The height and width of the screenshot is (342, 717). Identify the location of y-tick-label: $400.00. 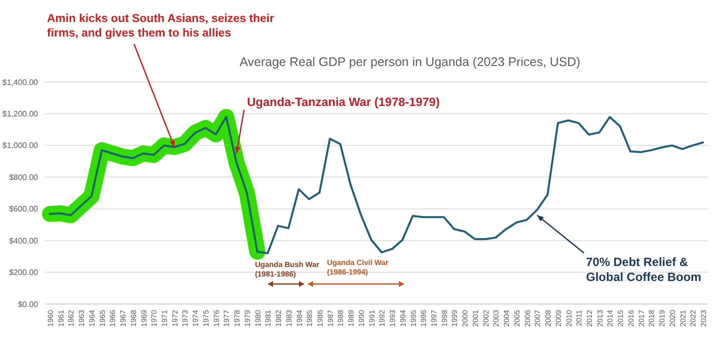
(24, 241).